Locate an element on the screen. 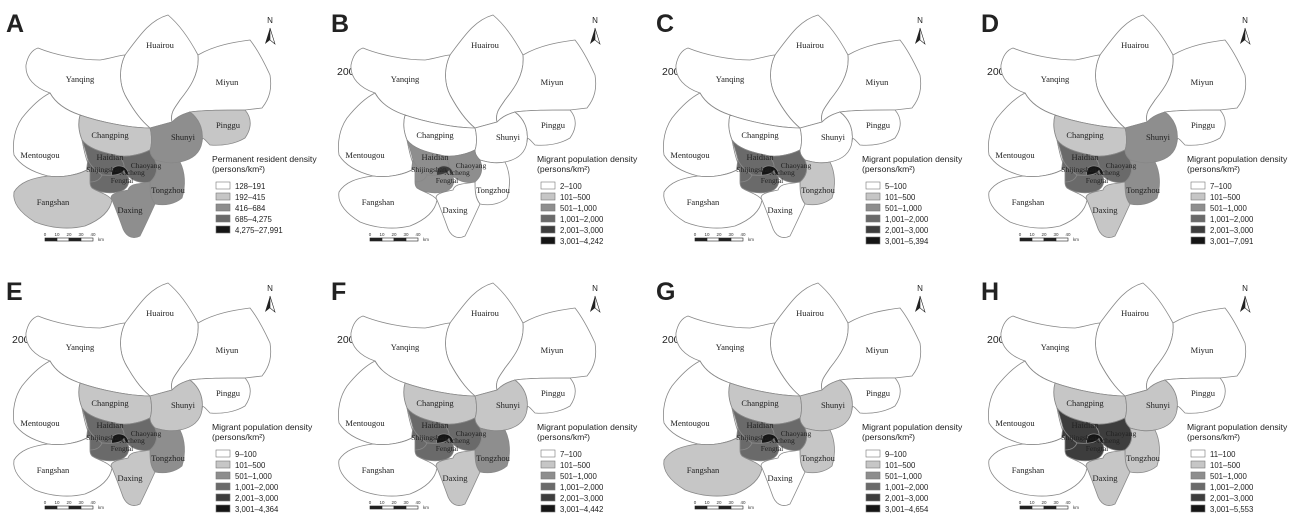 This screenshot has width=1304, height=527. legend-item: 2–100 is located at coordinates (571, 186).